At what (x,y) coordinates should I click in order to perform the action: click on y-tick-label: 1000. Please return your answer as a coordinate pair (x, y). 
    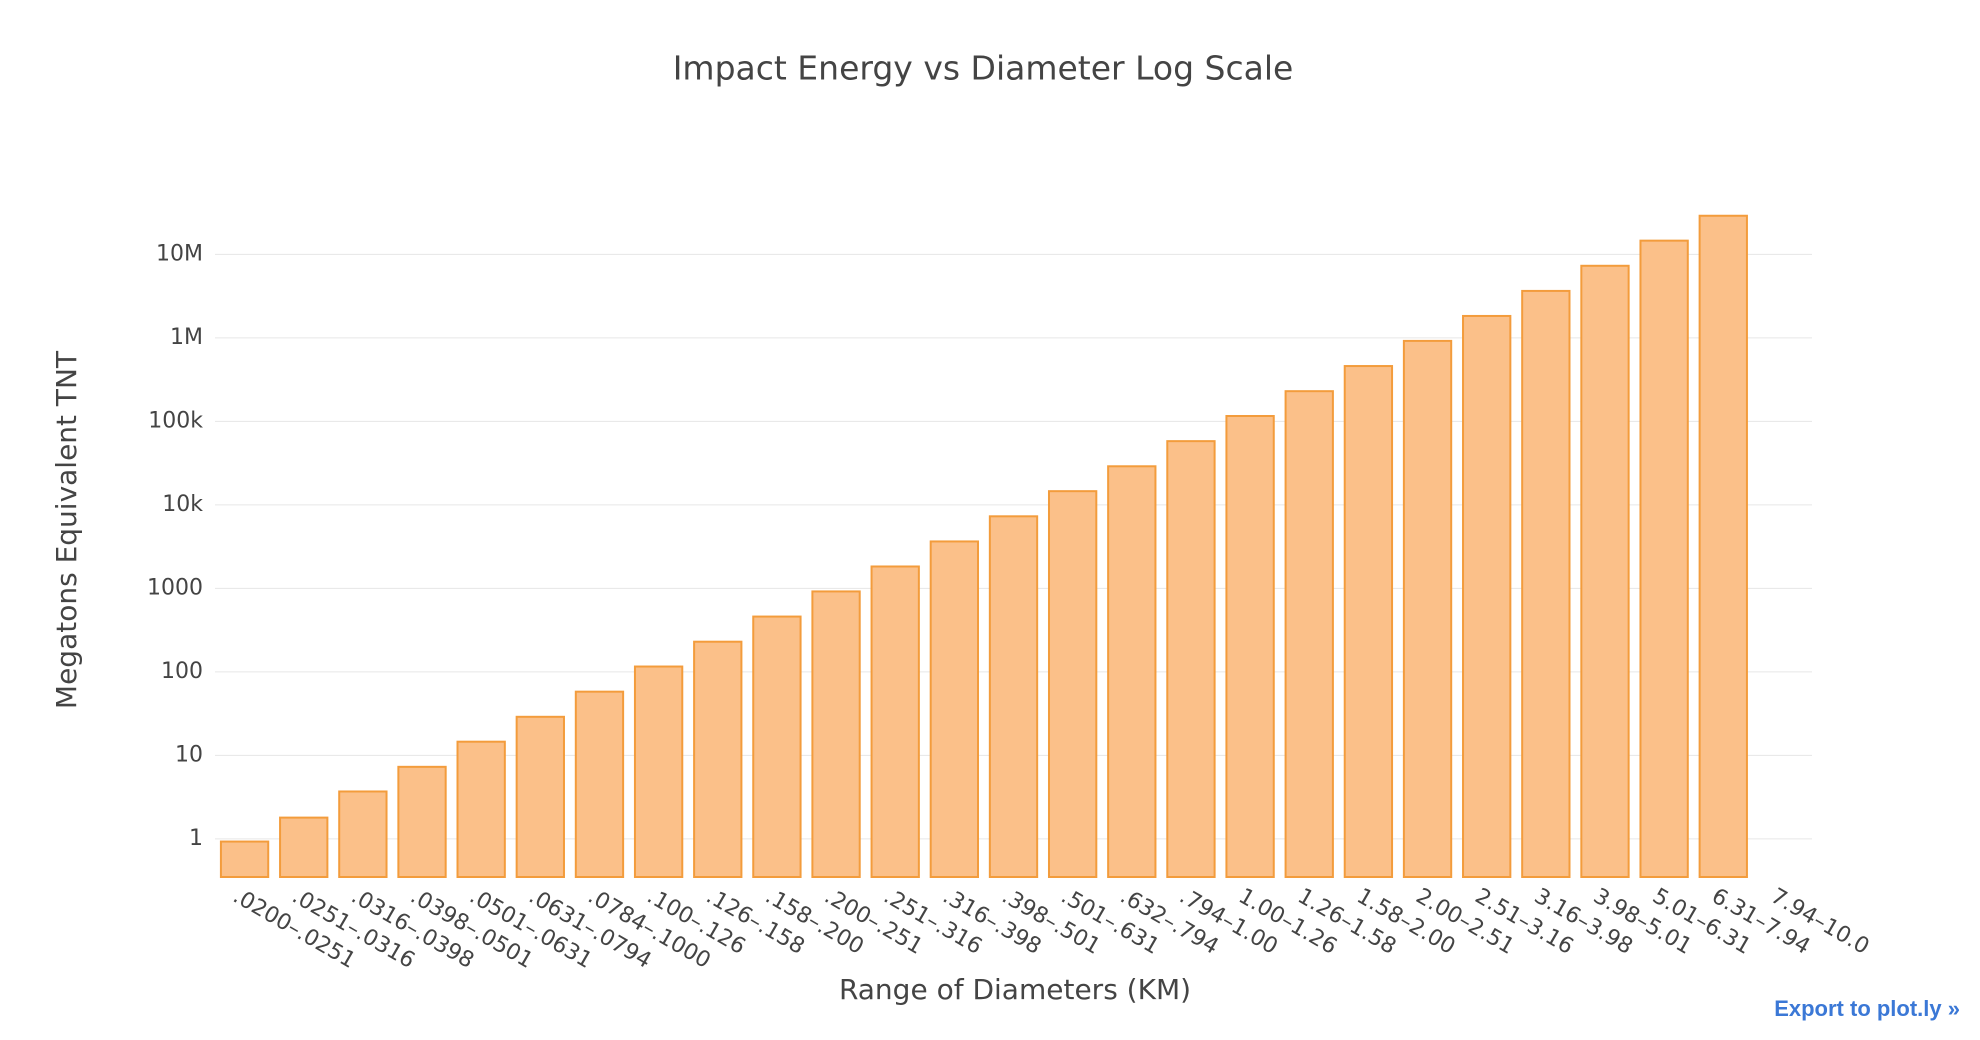
    Looking at the image, I should click on (175, 587).